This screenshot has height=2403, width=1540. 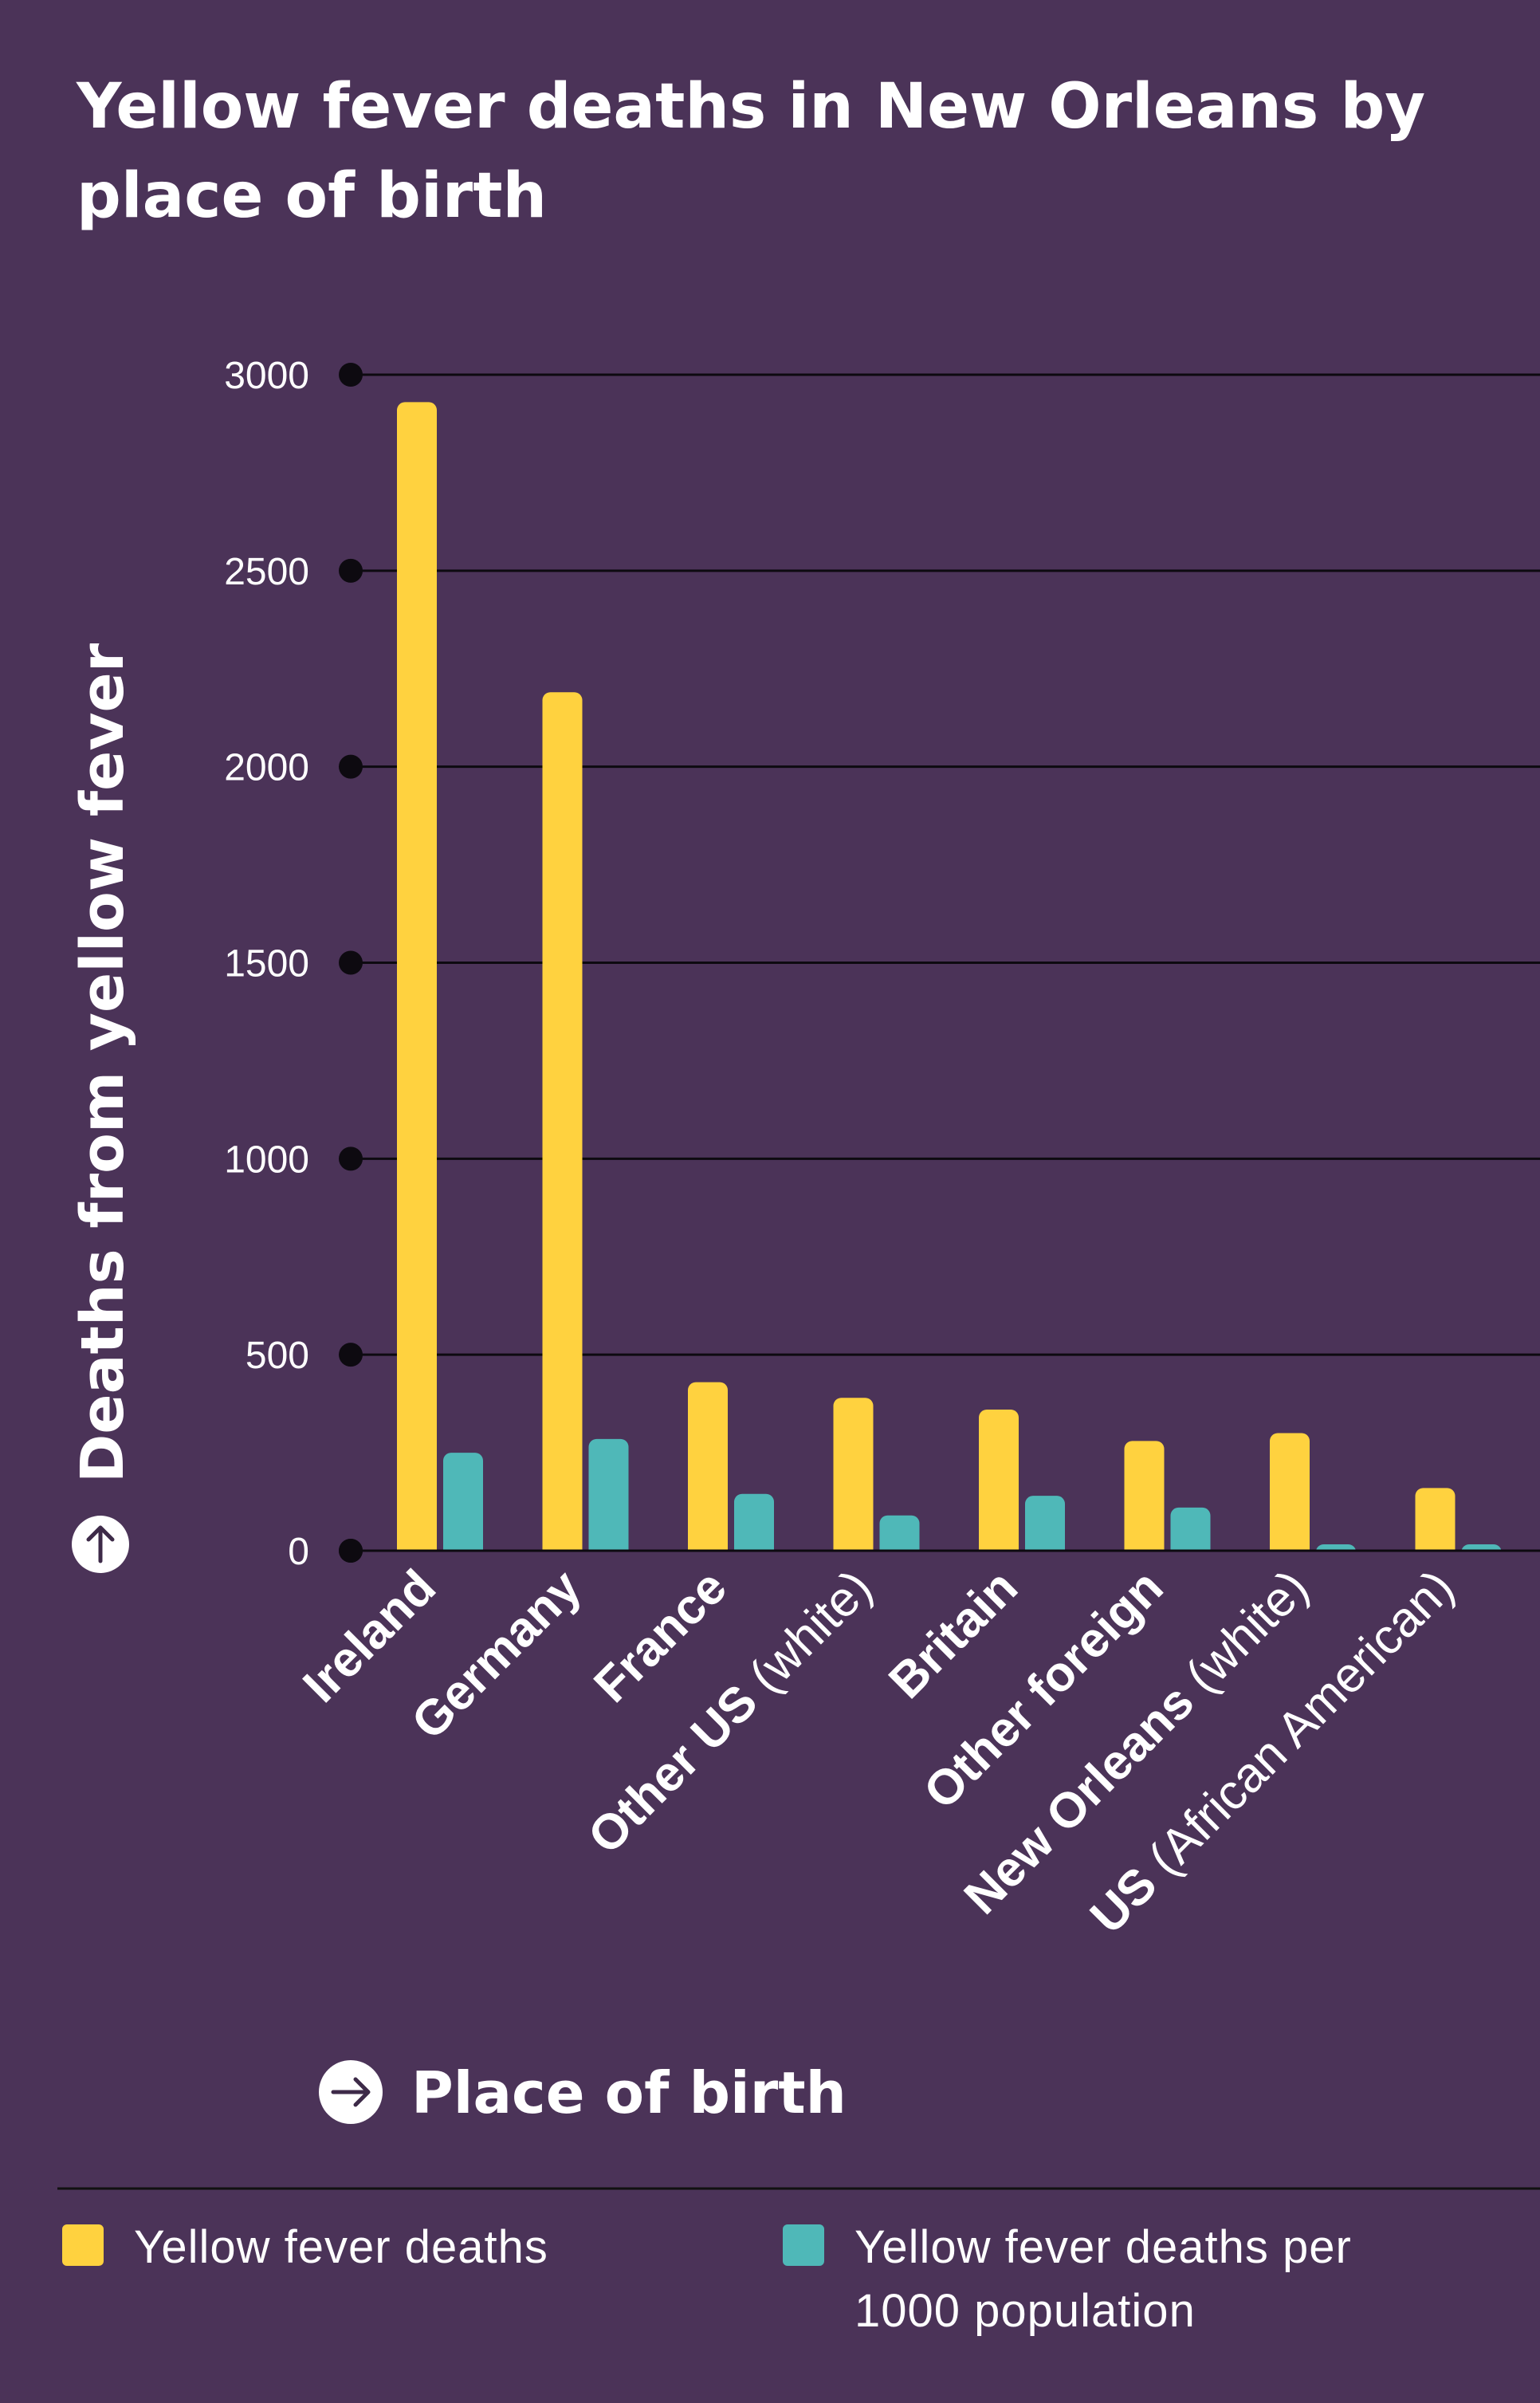 What do you see at coordinates (351, 2092) in the screenshot?
I see `arrow-right-icon` at bounding box center [351, 2092].